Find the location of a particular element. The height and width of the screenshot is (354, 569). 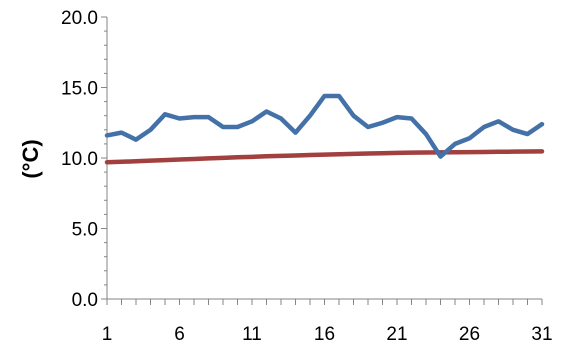

x-tick-label: 16 is located at coordinates (324, 334).